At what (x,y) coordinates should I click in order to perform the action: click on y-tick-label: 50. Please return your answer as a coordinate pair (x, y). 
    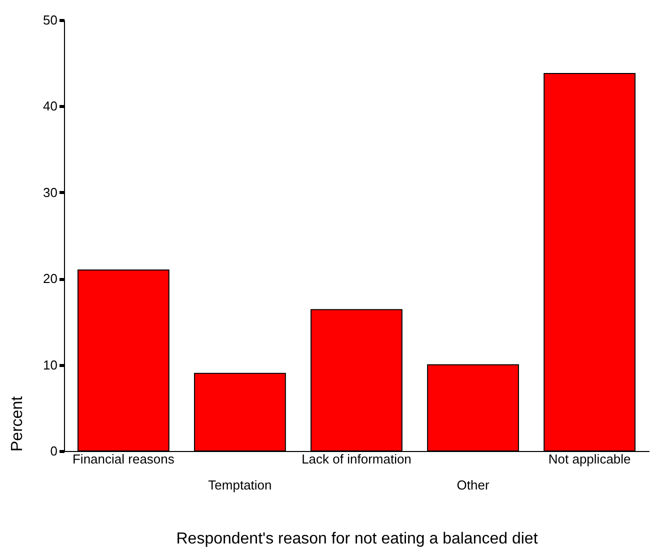
    Looking at the image, I should click on (50, 20).